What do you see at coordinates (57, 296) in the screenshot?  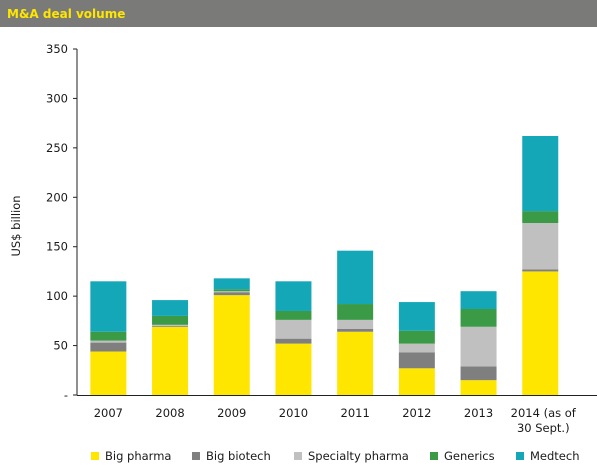 I see `y-tick-label: 100` at bounding box center [57, 296].